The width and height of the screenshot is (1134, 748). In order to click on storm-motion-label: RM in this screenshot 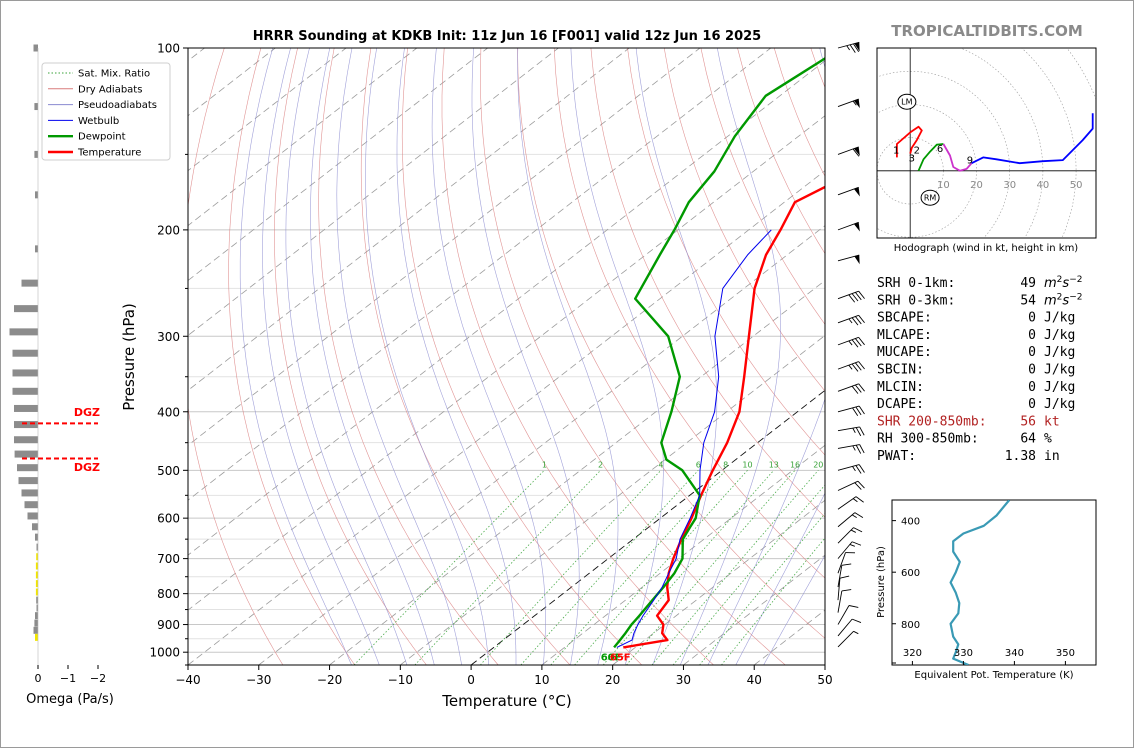, I will do `click(930, 198)`.